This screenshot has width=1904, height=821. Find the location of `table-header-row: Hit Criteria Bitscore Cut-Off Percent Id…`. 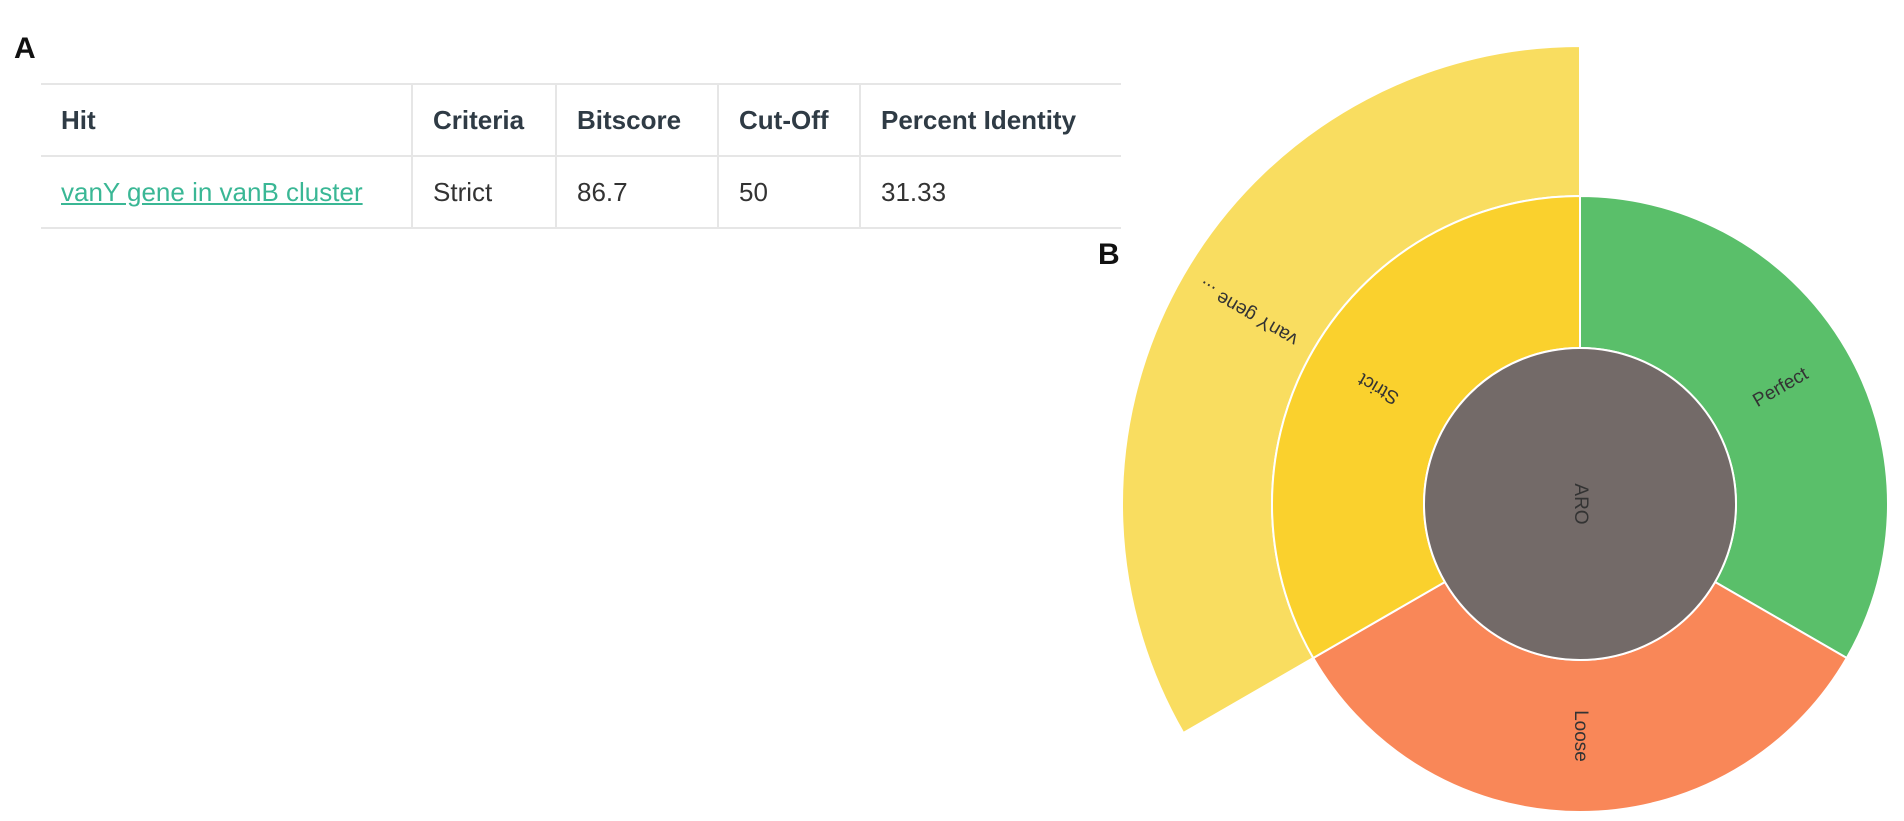

table-header-row: Hit Criteria Bitscore Cut-Off Percent Id… is located at coordinates (581, 120).